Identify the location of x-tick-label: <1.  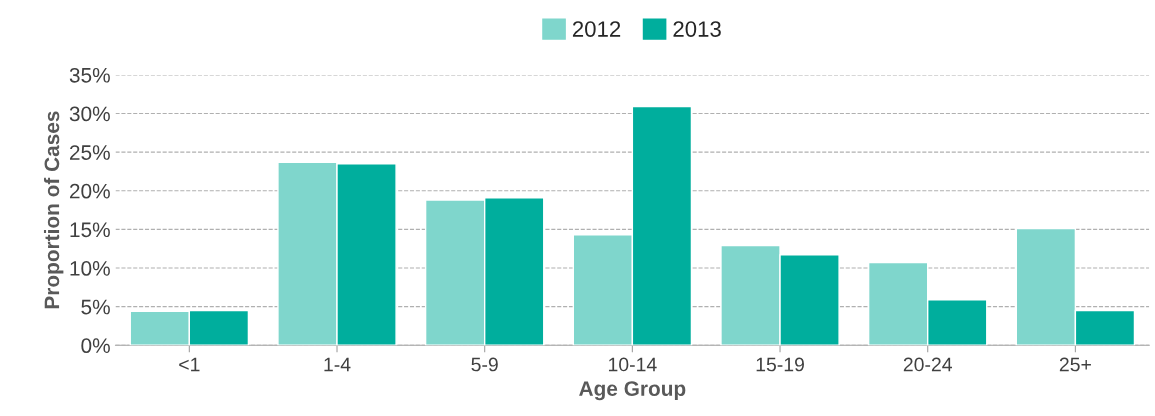
(189, 364).